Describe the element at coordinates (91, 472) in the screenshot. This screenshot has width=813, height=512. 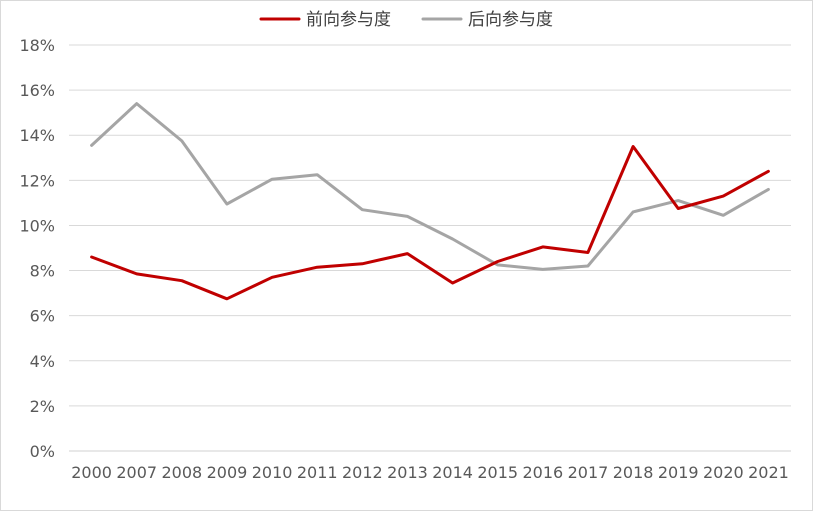
I see `x-tick-label: 2000` at that location.